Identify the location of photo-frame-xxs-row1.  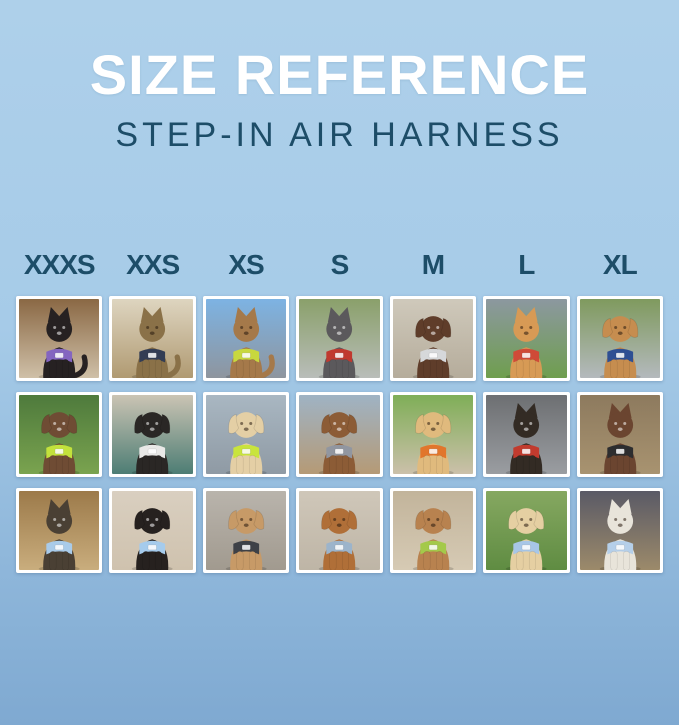
(152, 339).